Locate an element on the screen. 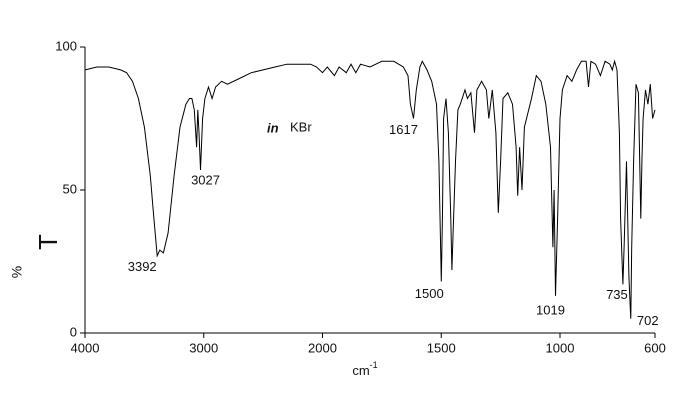 The width and height of the screenshot is (700, 408). peak-label: 3392 is located at coordinates (142, 266).